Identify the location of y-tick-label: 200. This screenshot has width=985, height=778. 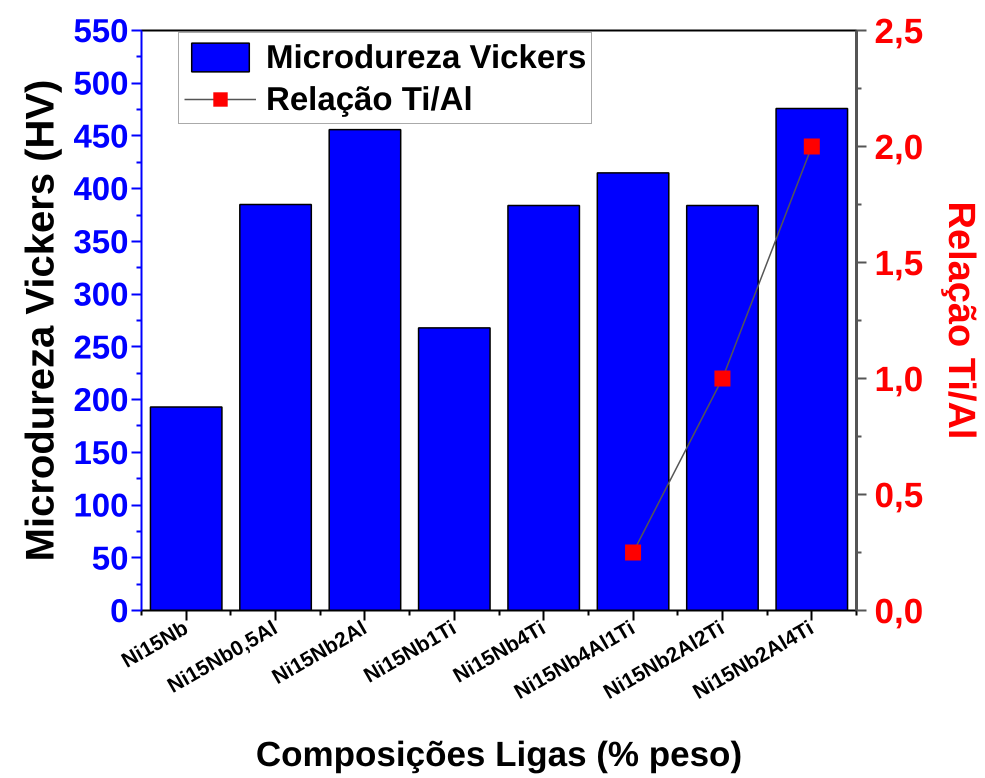
(101, 399).